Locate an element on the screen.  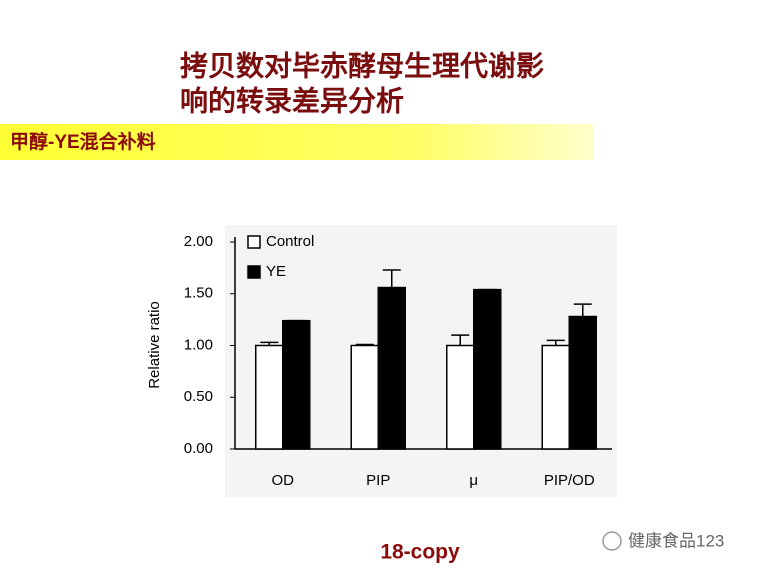
title-line: 响的转录差异分析 is located at coordinates (292, 101).